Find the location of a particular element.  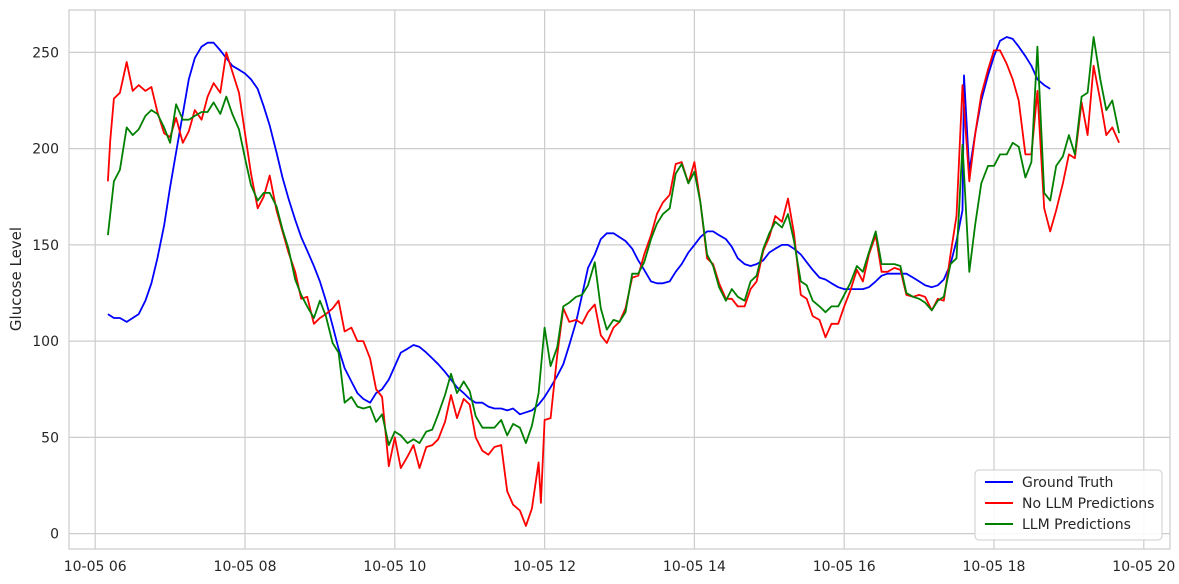

y-tick-label: 0 is located at coordinates (54, 535).